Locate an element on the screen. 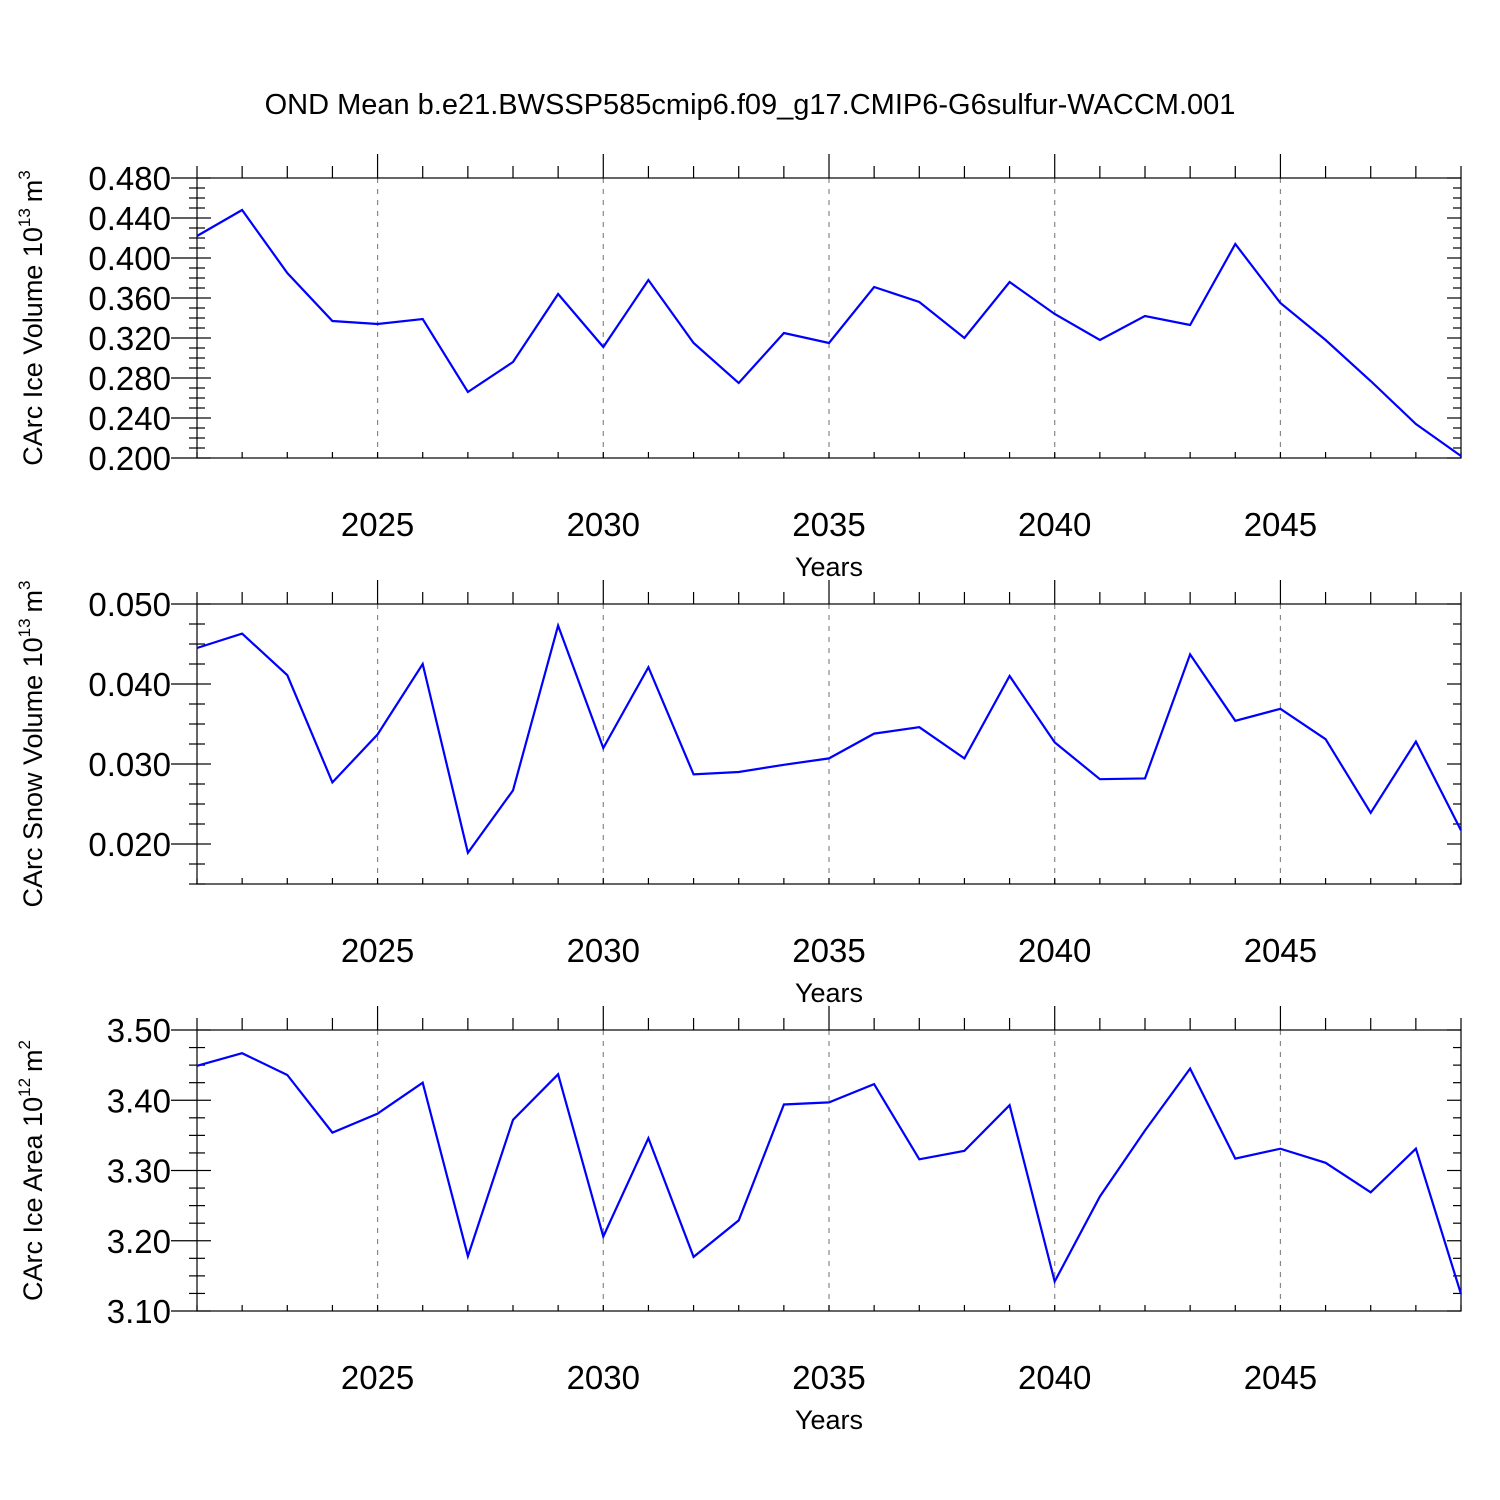 Image resolution: width=1500 pixels, height=1500 pixels. y-axis-title: CArc Snow Volume 1013 m3 is located at coordinates (31, 743).